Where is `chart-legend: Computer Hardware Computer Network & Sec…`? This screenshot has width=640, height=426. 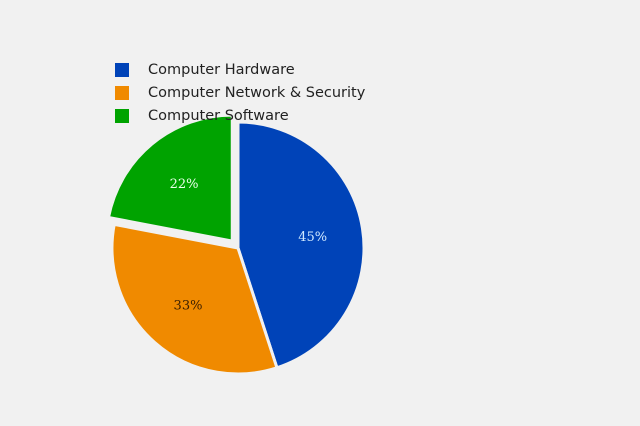 chart-legend: Computer Hardware Computer Network & Sec… is located at coordinates (240, 92).